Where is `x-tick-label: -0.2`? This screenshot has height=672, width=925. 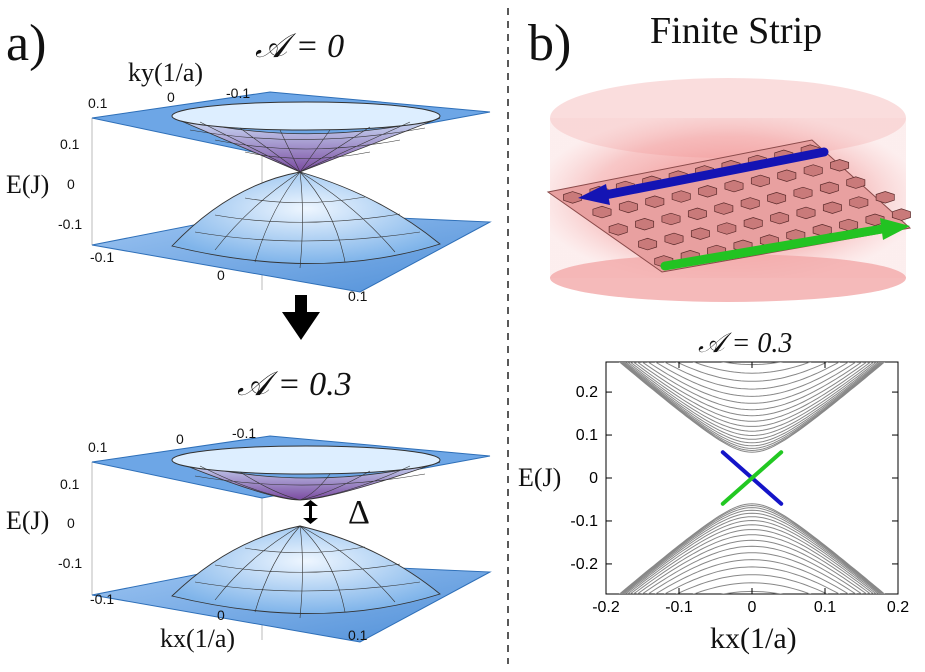
x-tick-label: -0.2 is located at coordinates (606, 607).